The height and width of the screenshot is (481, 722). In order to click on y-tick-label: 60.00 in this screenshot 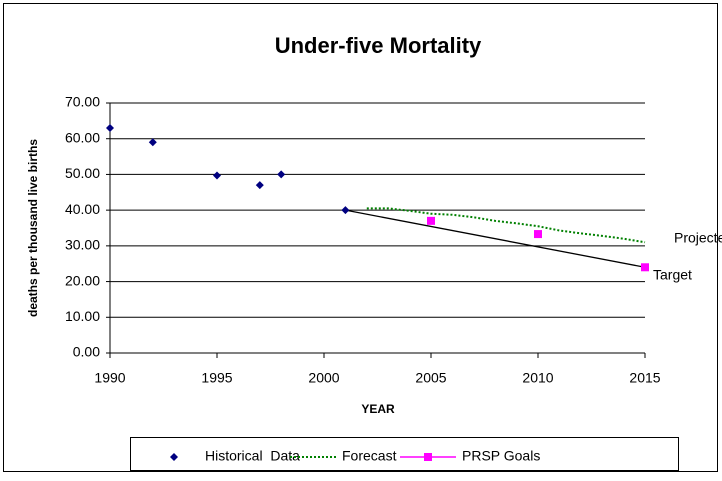, I will do `click(82, 137)`.